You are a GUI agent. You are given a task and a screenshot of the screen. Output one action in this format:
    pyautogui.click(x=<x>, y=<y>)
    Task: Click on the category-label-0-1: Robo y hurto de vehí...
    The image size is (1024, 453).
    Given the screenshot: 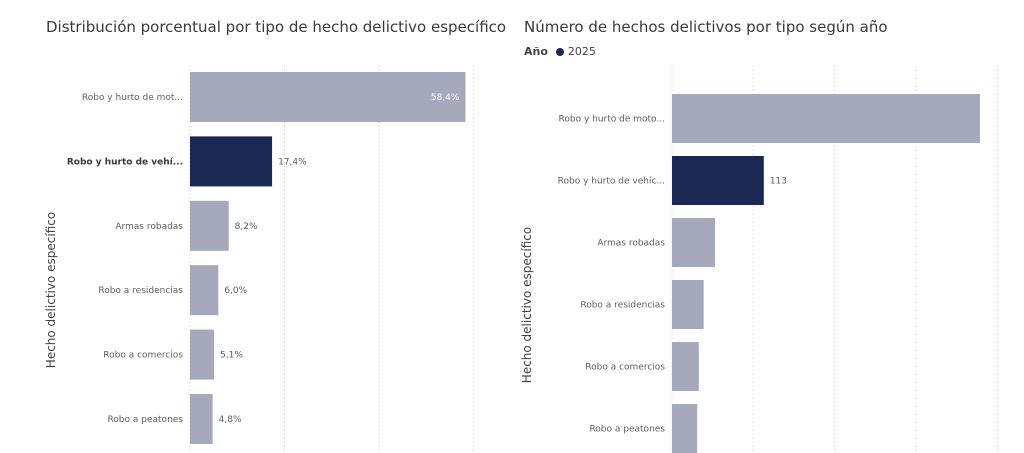 What is the action you would take?
    pyautogui.click(x=125, y=162)
    